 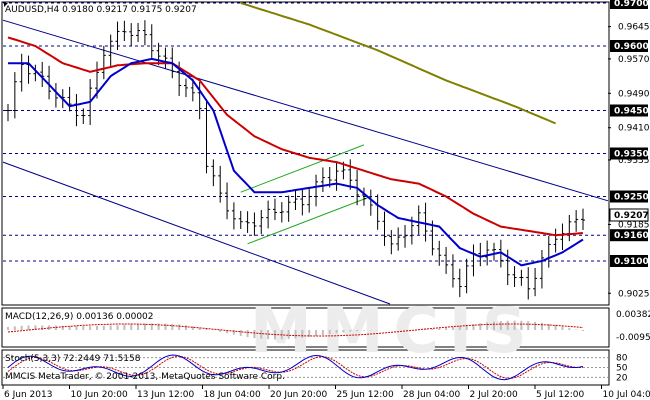 What do you see at coordinates (631, 155) in the screenshot?
I see `level-badge-label: 0.9350` at bounding box center [631, 155].